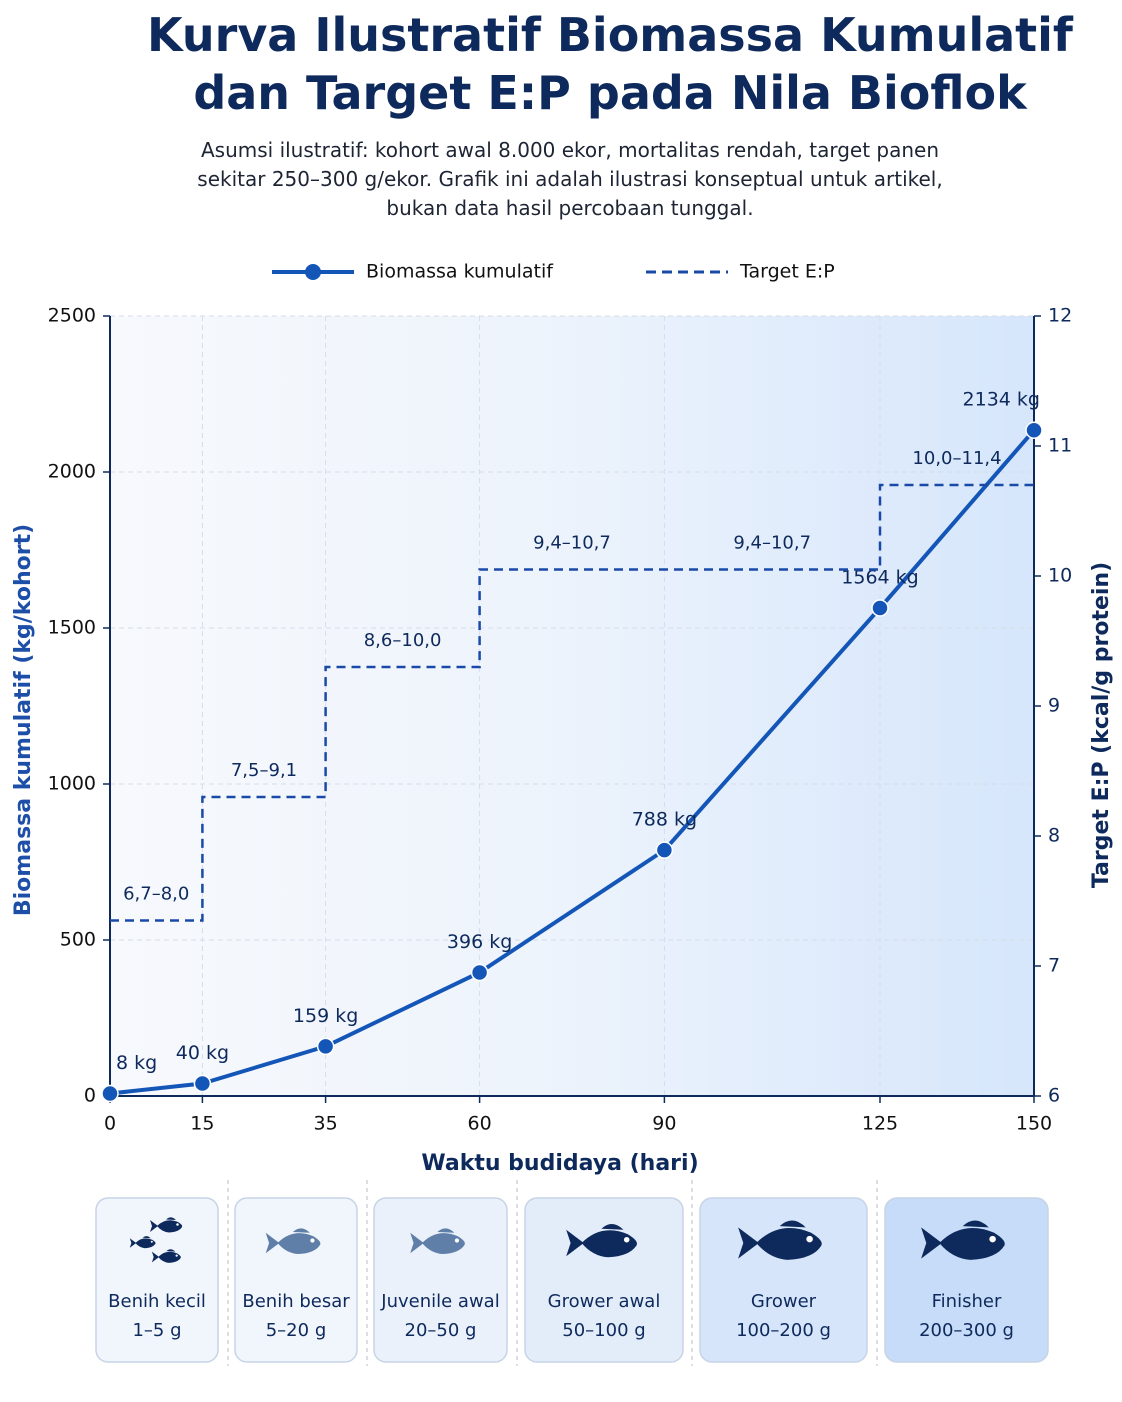 This screenshot has height=1402, width=1122. Describe the element at coordinates (1101, 725) in the screenshot. I see `y2-axis-label: Target E:P (kcal/g protein)` at that location.